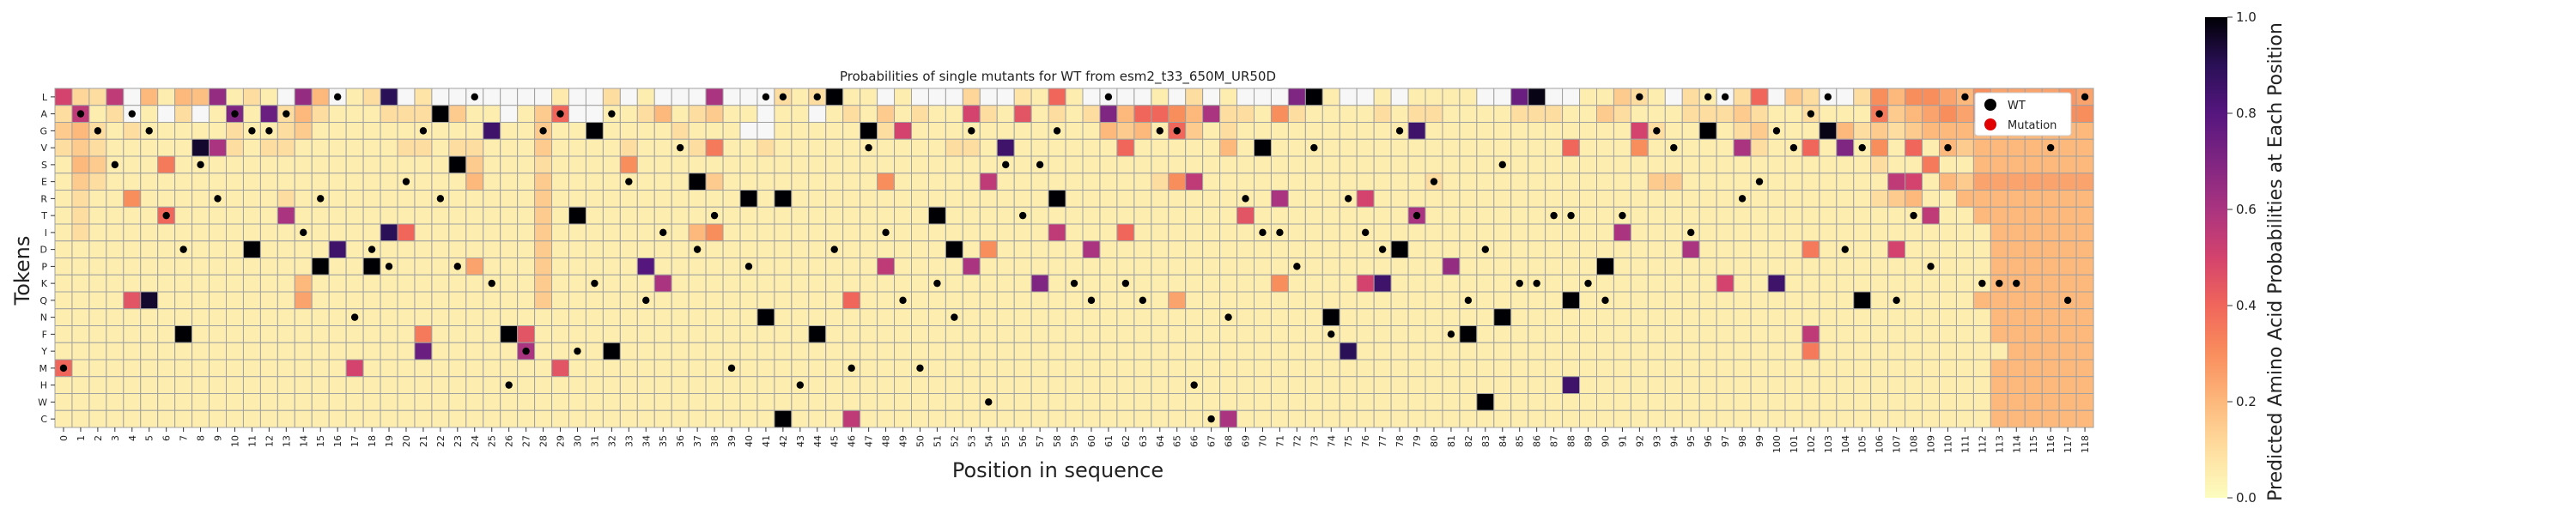 The height and width of the screenshot is (515, 2576). What do you see at coordinates (801, 441) in the screenshot?
I see `x-tick-label: 43` at bounding box center [801, 441].